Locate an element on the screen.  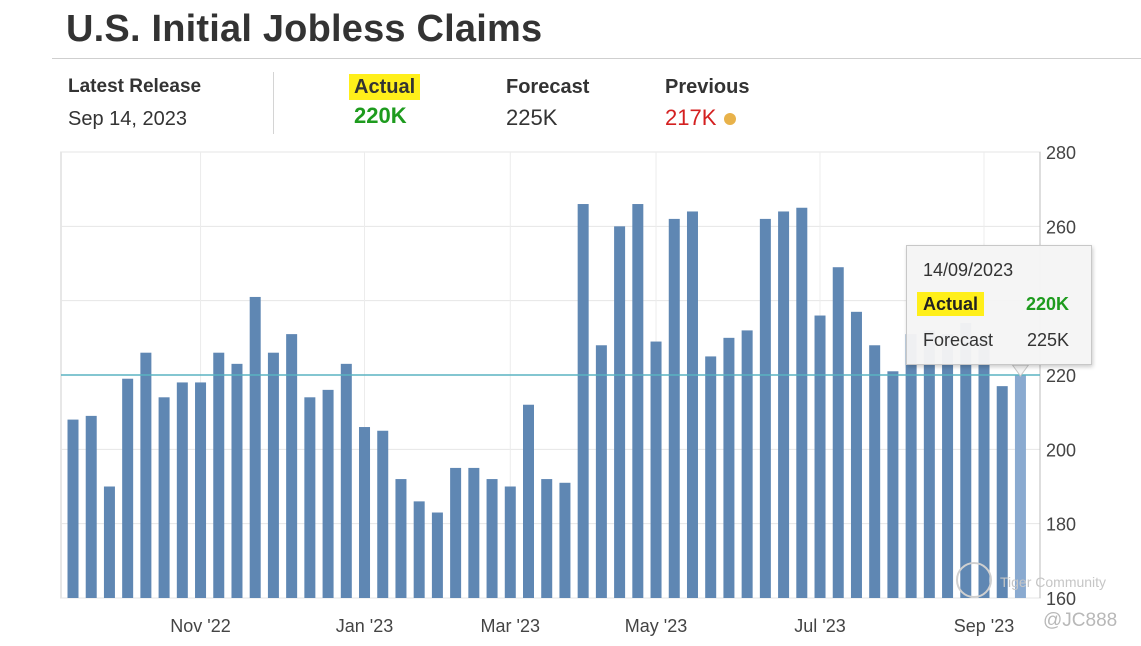
tooltip-pointer is located at coordinates (1020, 370).